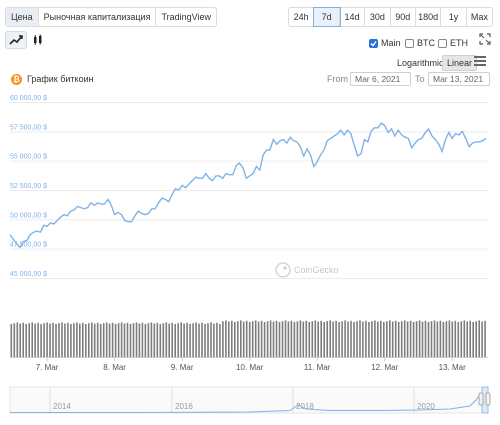 This screenshot has height=425, width=500. Describe the element at coordinates (337, 79) in the screenshot. I see `from-label: From` at that location.